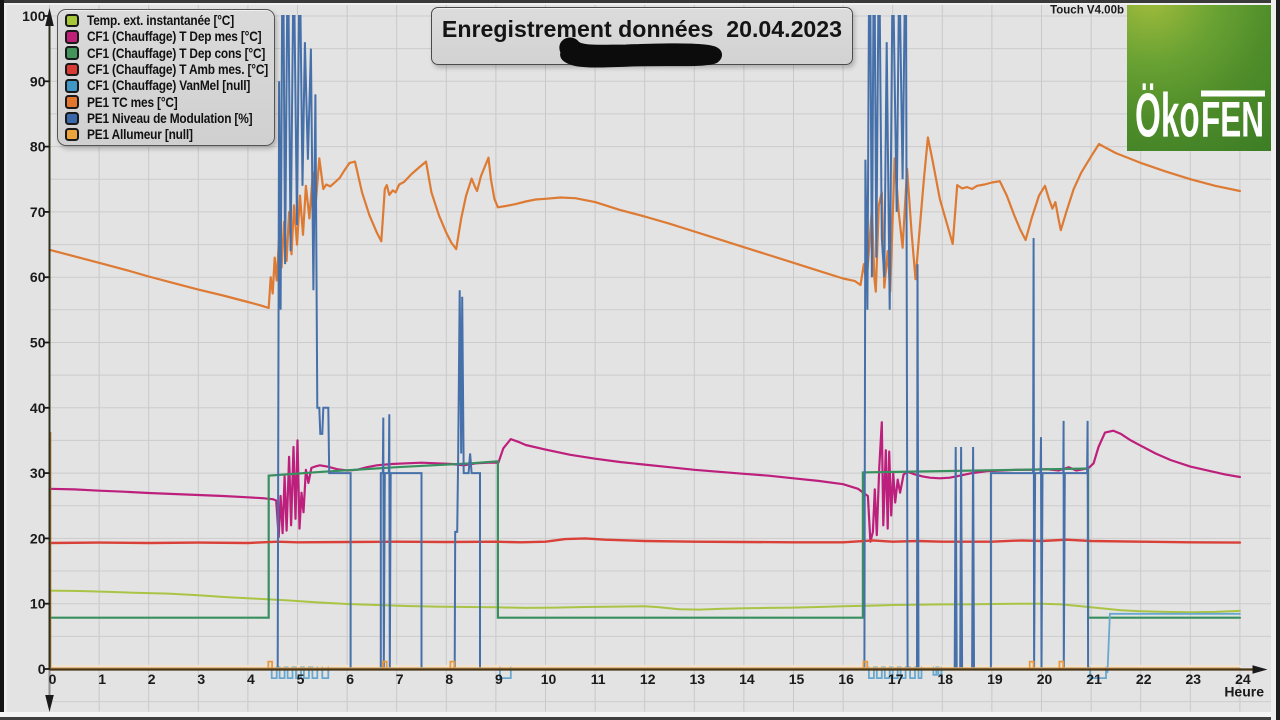  Describe the element at coordinates (1232, 119) in the screenshot. I see `svg-text: FEN` at that location.